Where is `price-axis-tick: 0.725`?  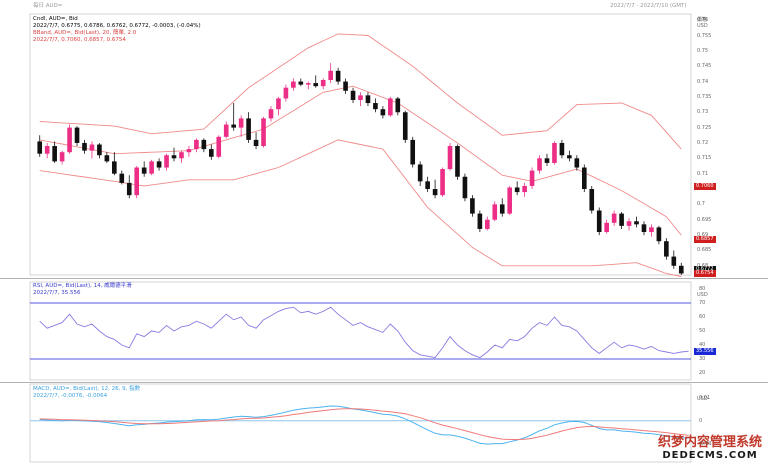 price-axis-tick: 0.725 is located at coordinates (704, 127).